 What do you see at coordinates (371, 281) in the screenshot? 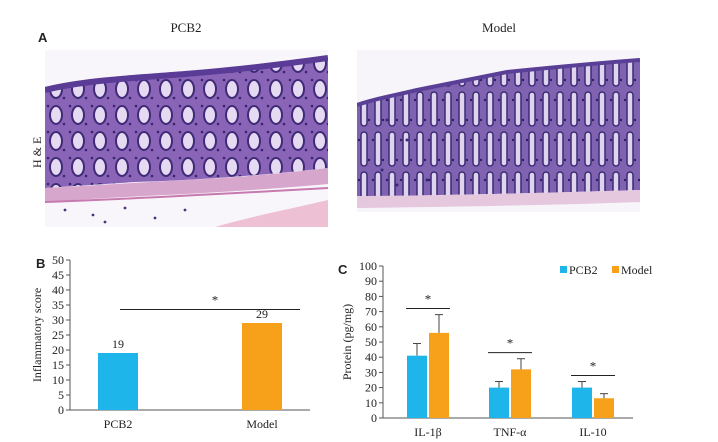
I see `y-tick-label: 90` at bounding box center [371, 281].